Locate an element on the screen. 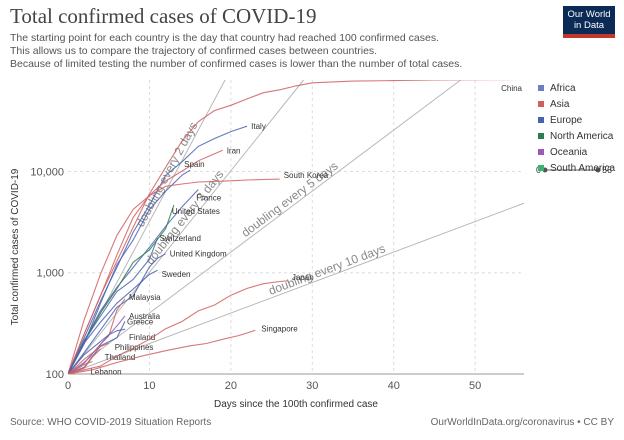  series-label-australia: Australia is located at coordinates (145, 316).